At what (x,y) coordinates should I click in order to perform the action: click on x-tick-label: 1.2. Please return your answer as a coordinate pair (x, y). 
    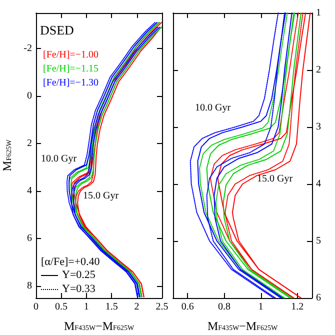
    Looking at the image, I should click on (297, 307).